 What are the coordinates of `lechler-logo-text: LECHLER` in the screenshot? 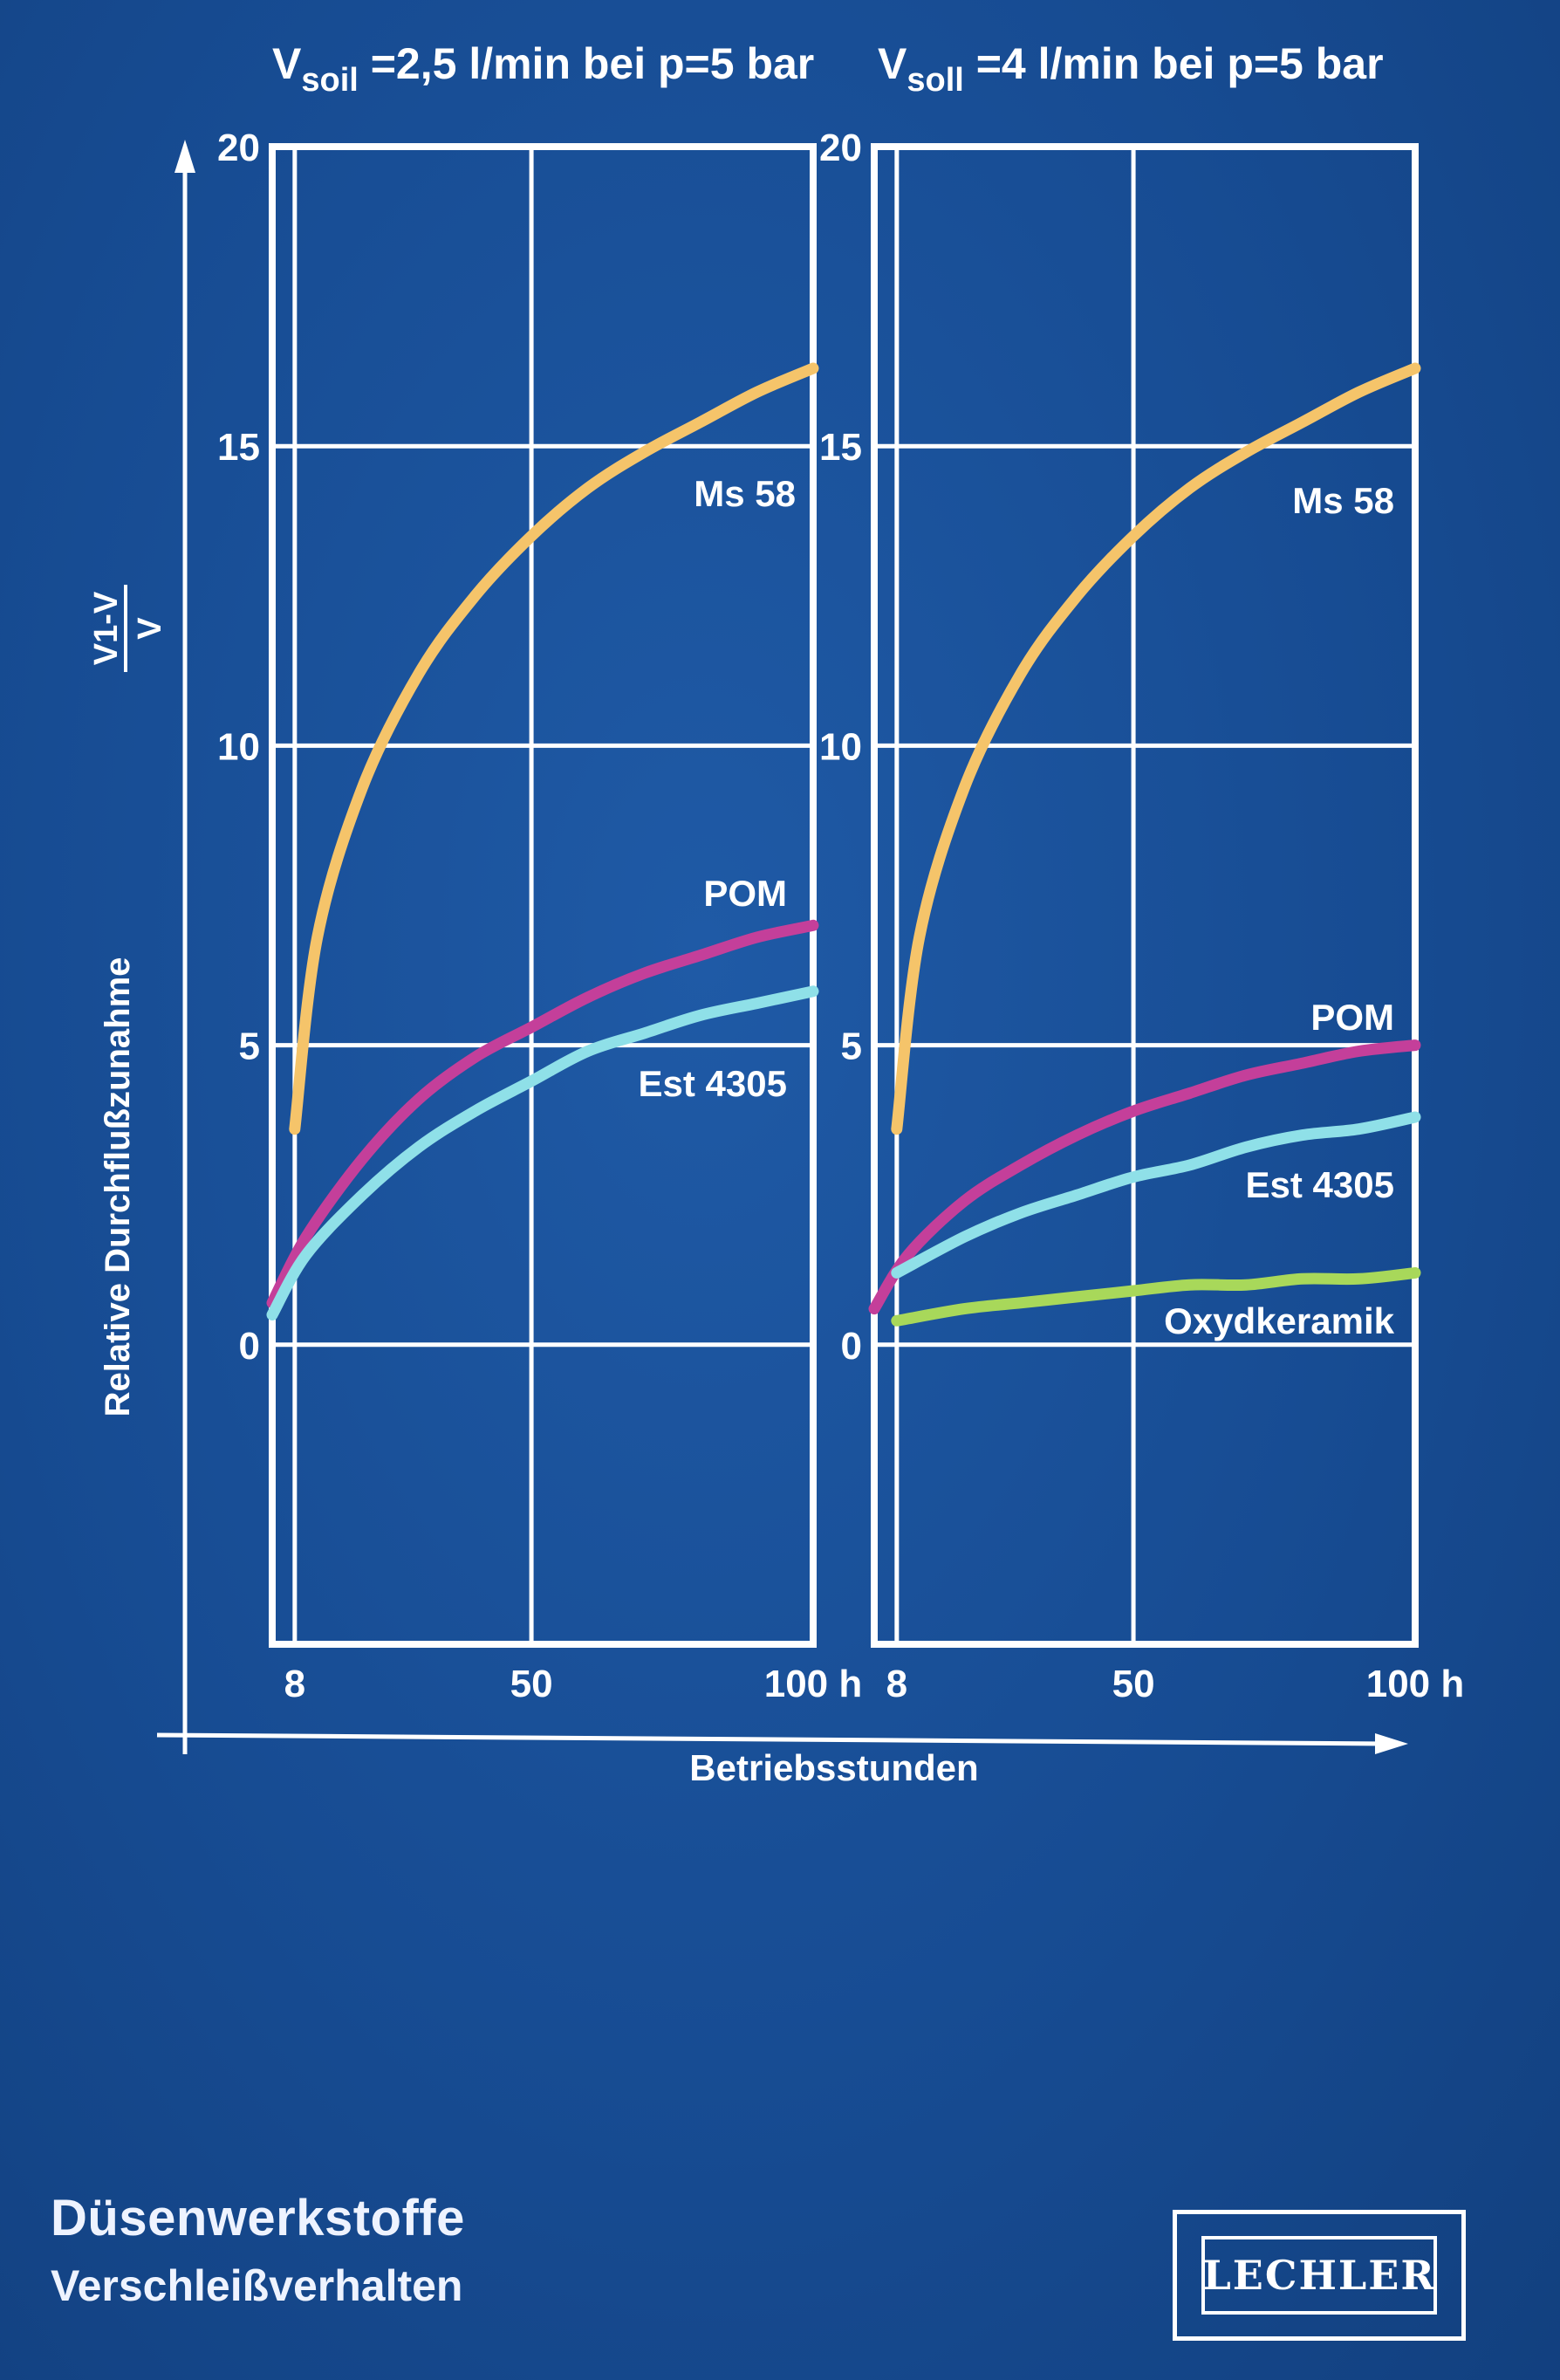 It's located at (1319, 2275).